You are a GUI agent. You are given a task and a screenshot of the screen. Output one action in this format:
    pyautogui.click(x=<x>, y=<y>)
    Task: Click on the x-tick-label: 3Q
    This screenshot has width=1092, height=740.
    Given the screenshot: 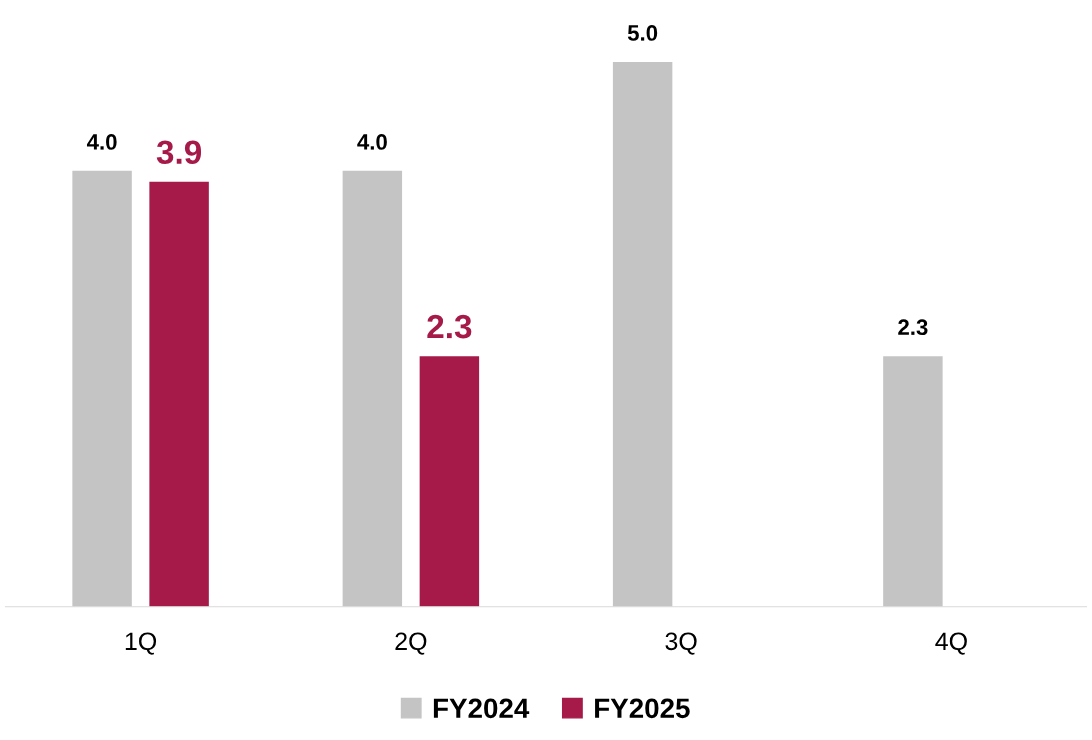 What is the action you would take?
    pyautogui.click(x=681, y=643)
    